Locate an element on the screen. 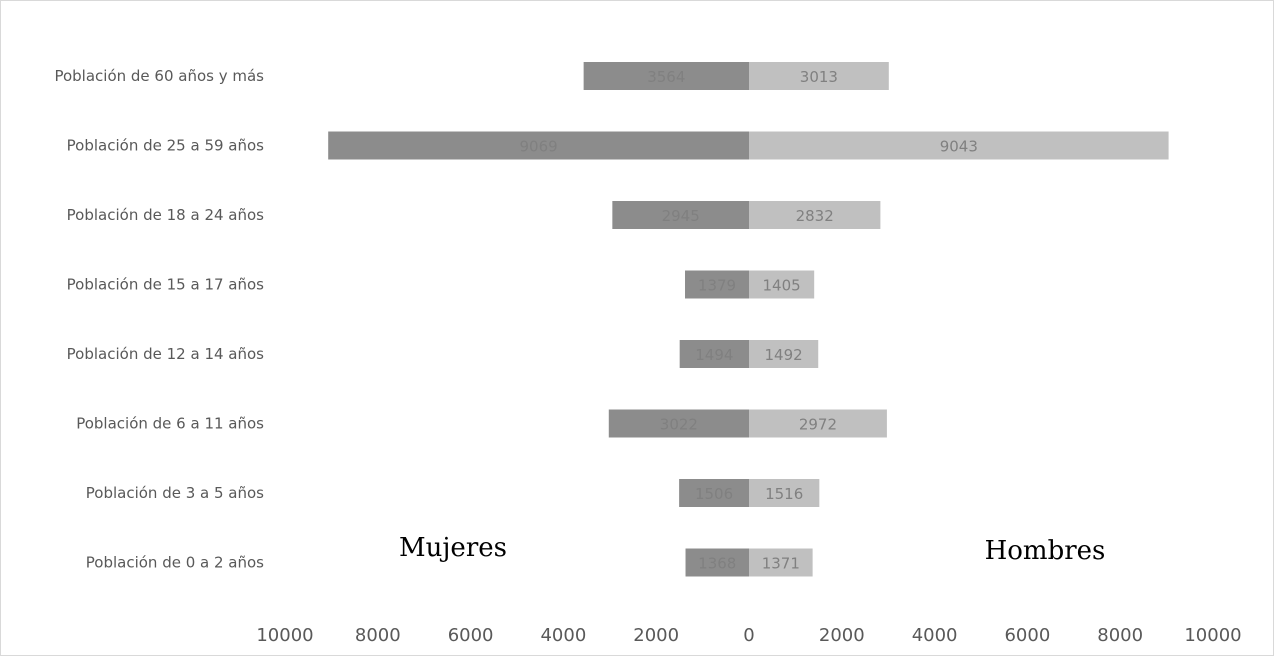  data-label-mujeres: 2945 is located at coordinates (681, 216).